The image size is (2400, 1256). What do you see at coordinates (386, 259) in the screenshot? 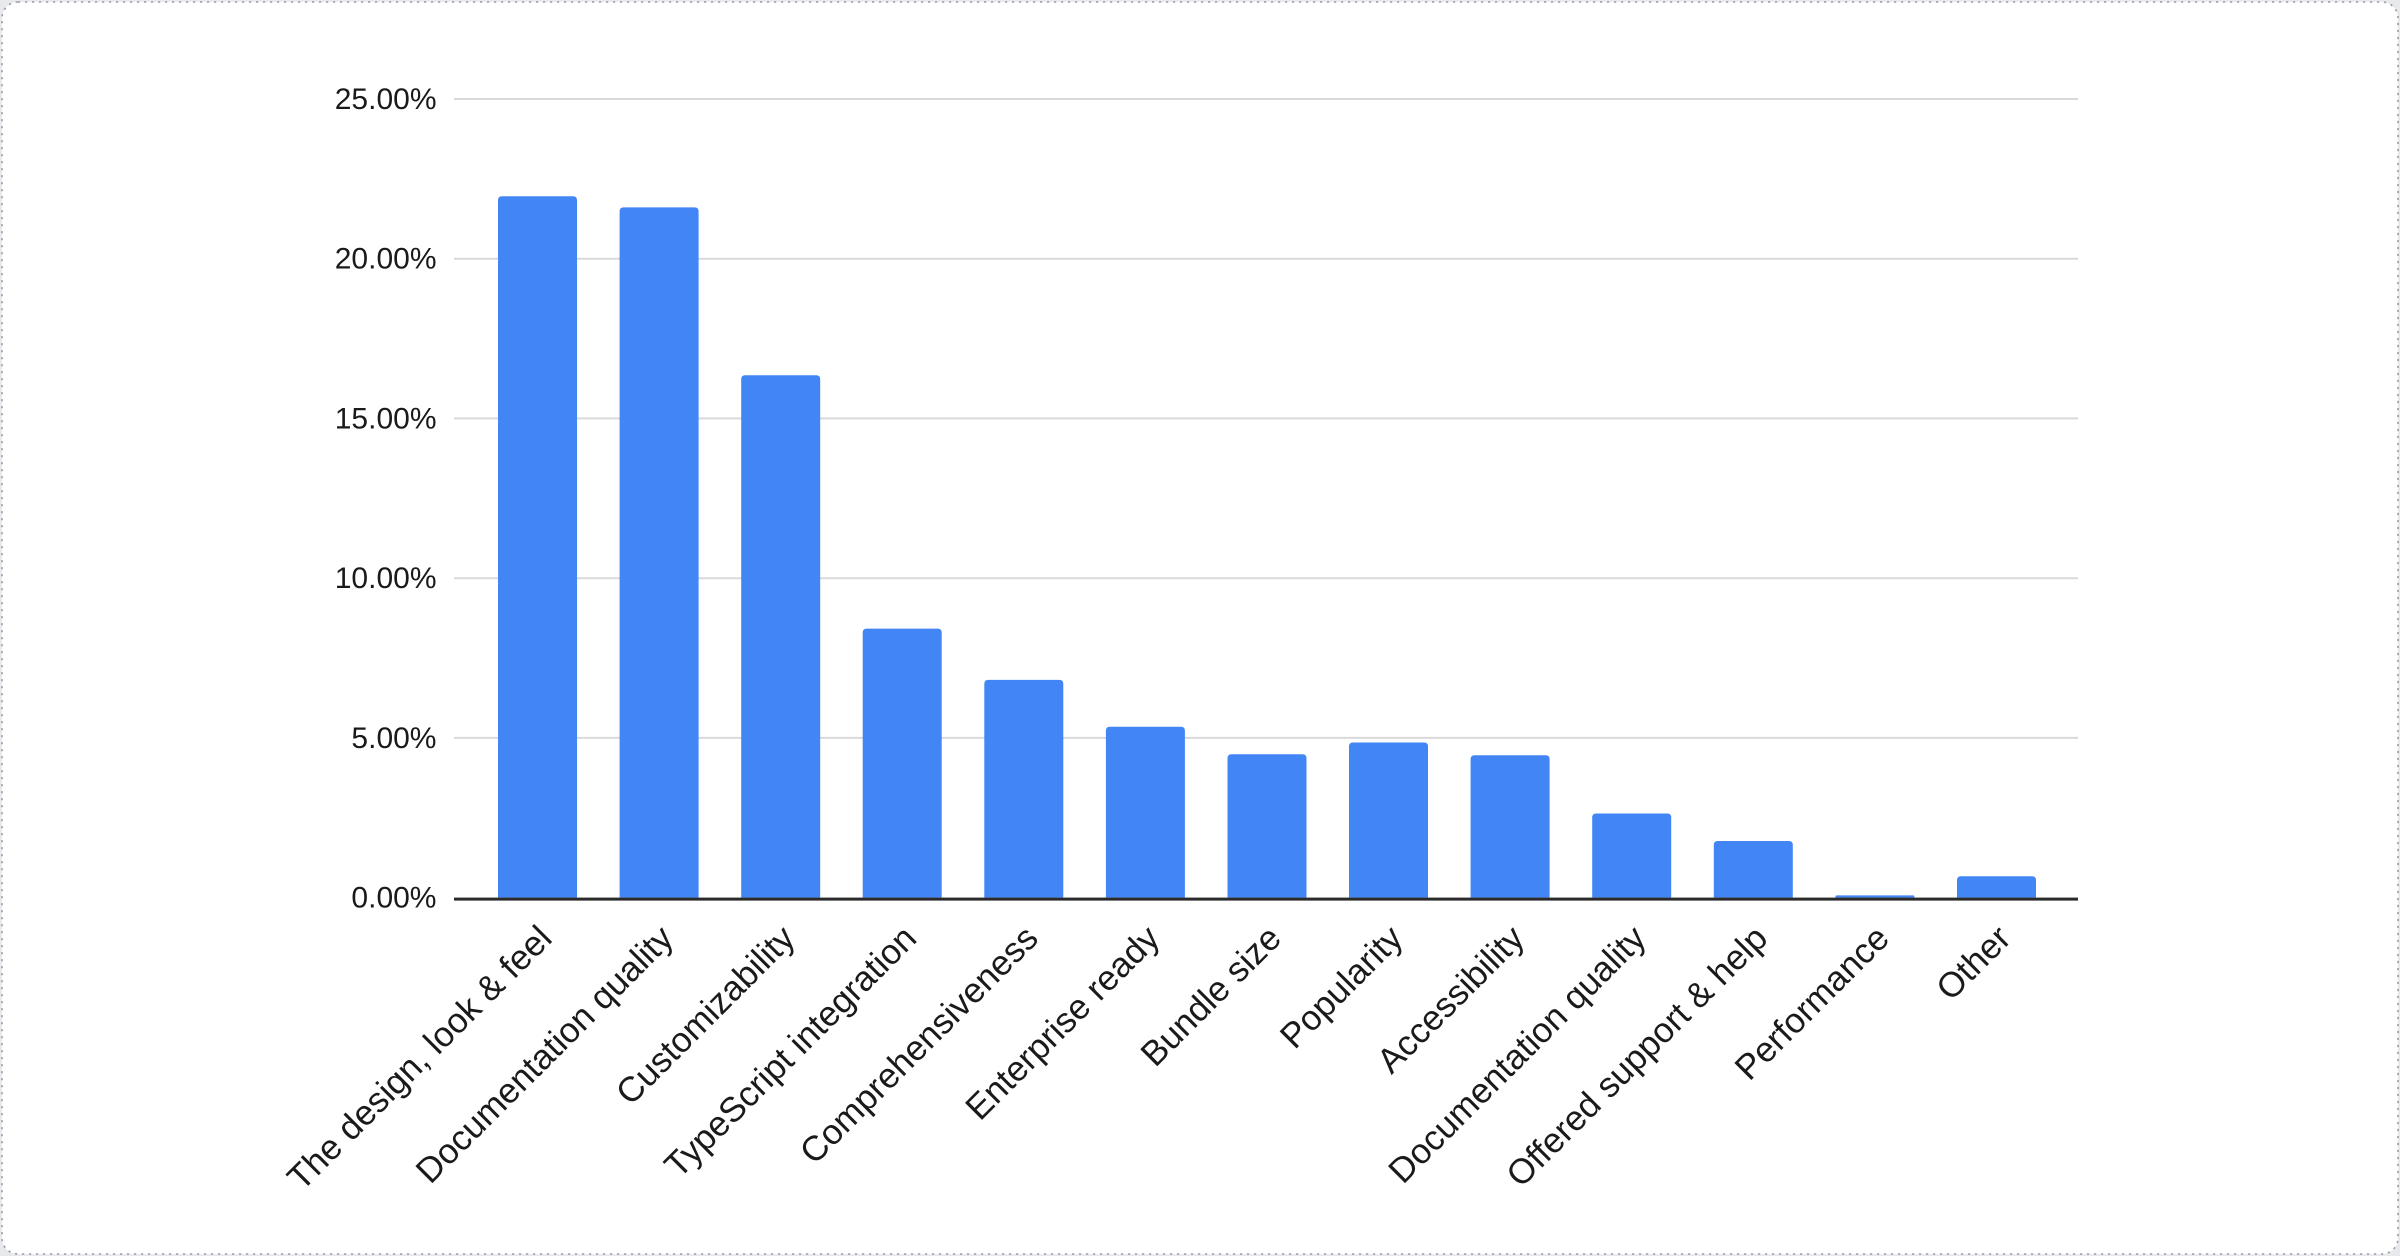
I see `svg-text: 20.00%` at bounding box center [386, 259].